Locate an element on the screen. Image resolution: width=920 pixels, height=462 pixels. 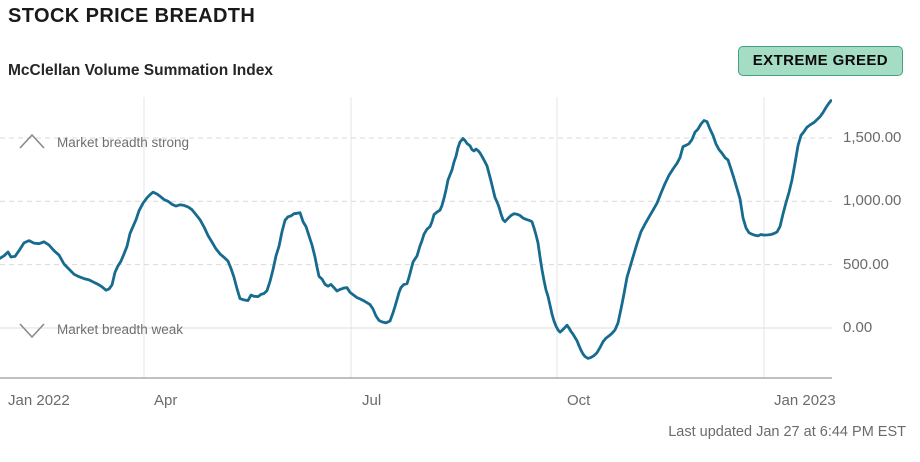
y-tick-label: 1,500.00 is located at coordinates (872, 137).